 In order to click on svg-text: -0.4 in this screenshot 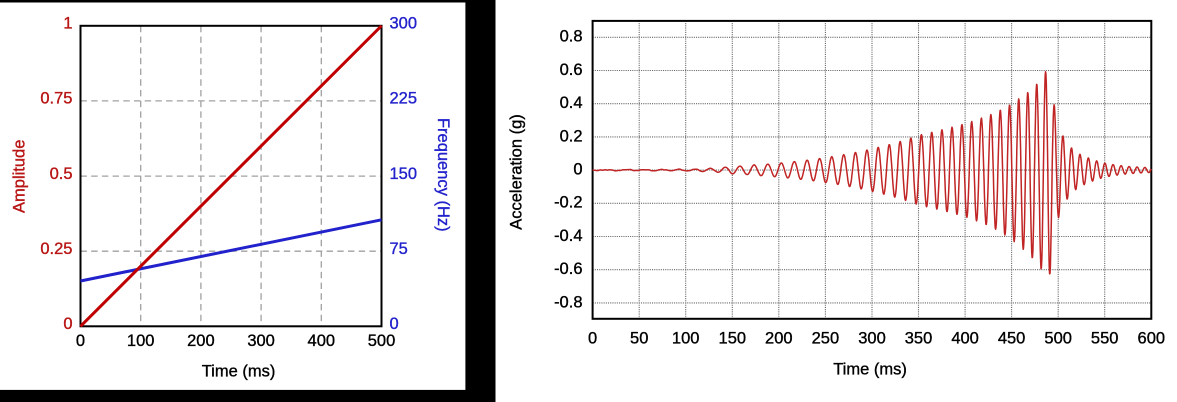, I will do `click(568, 236)`.